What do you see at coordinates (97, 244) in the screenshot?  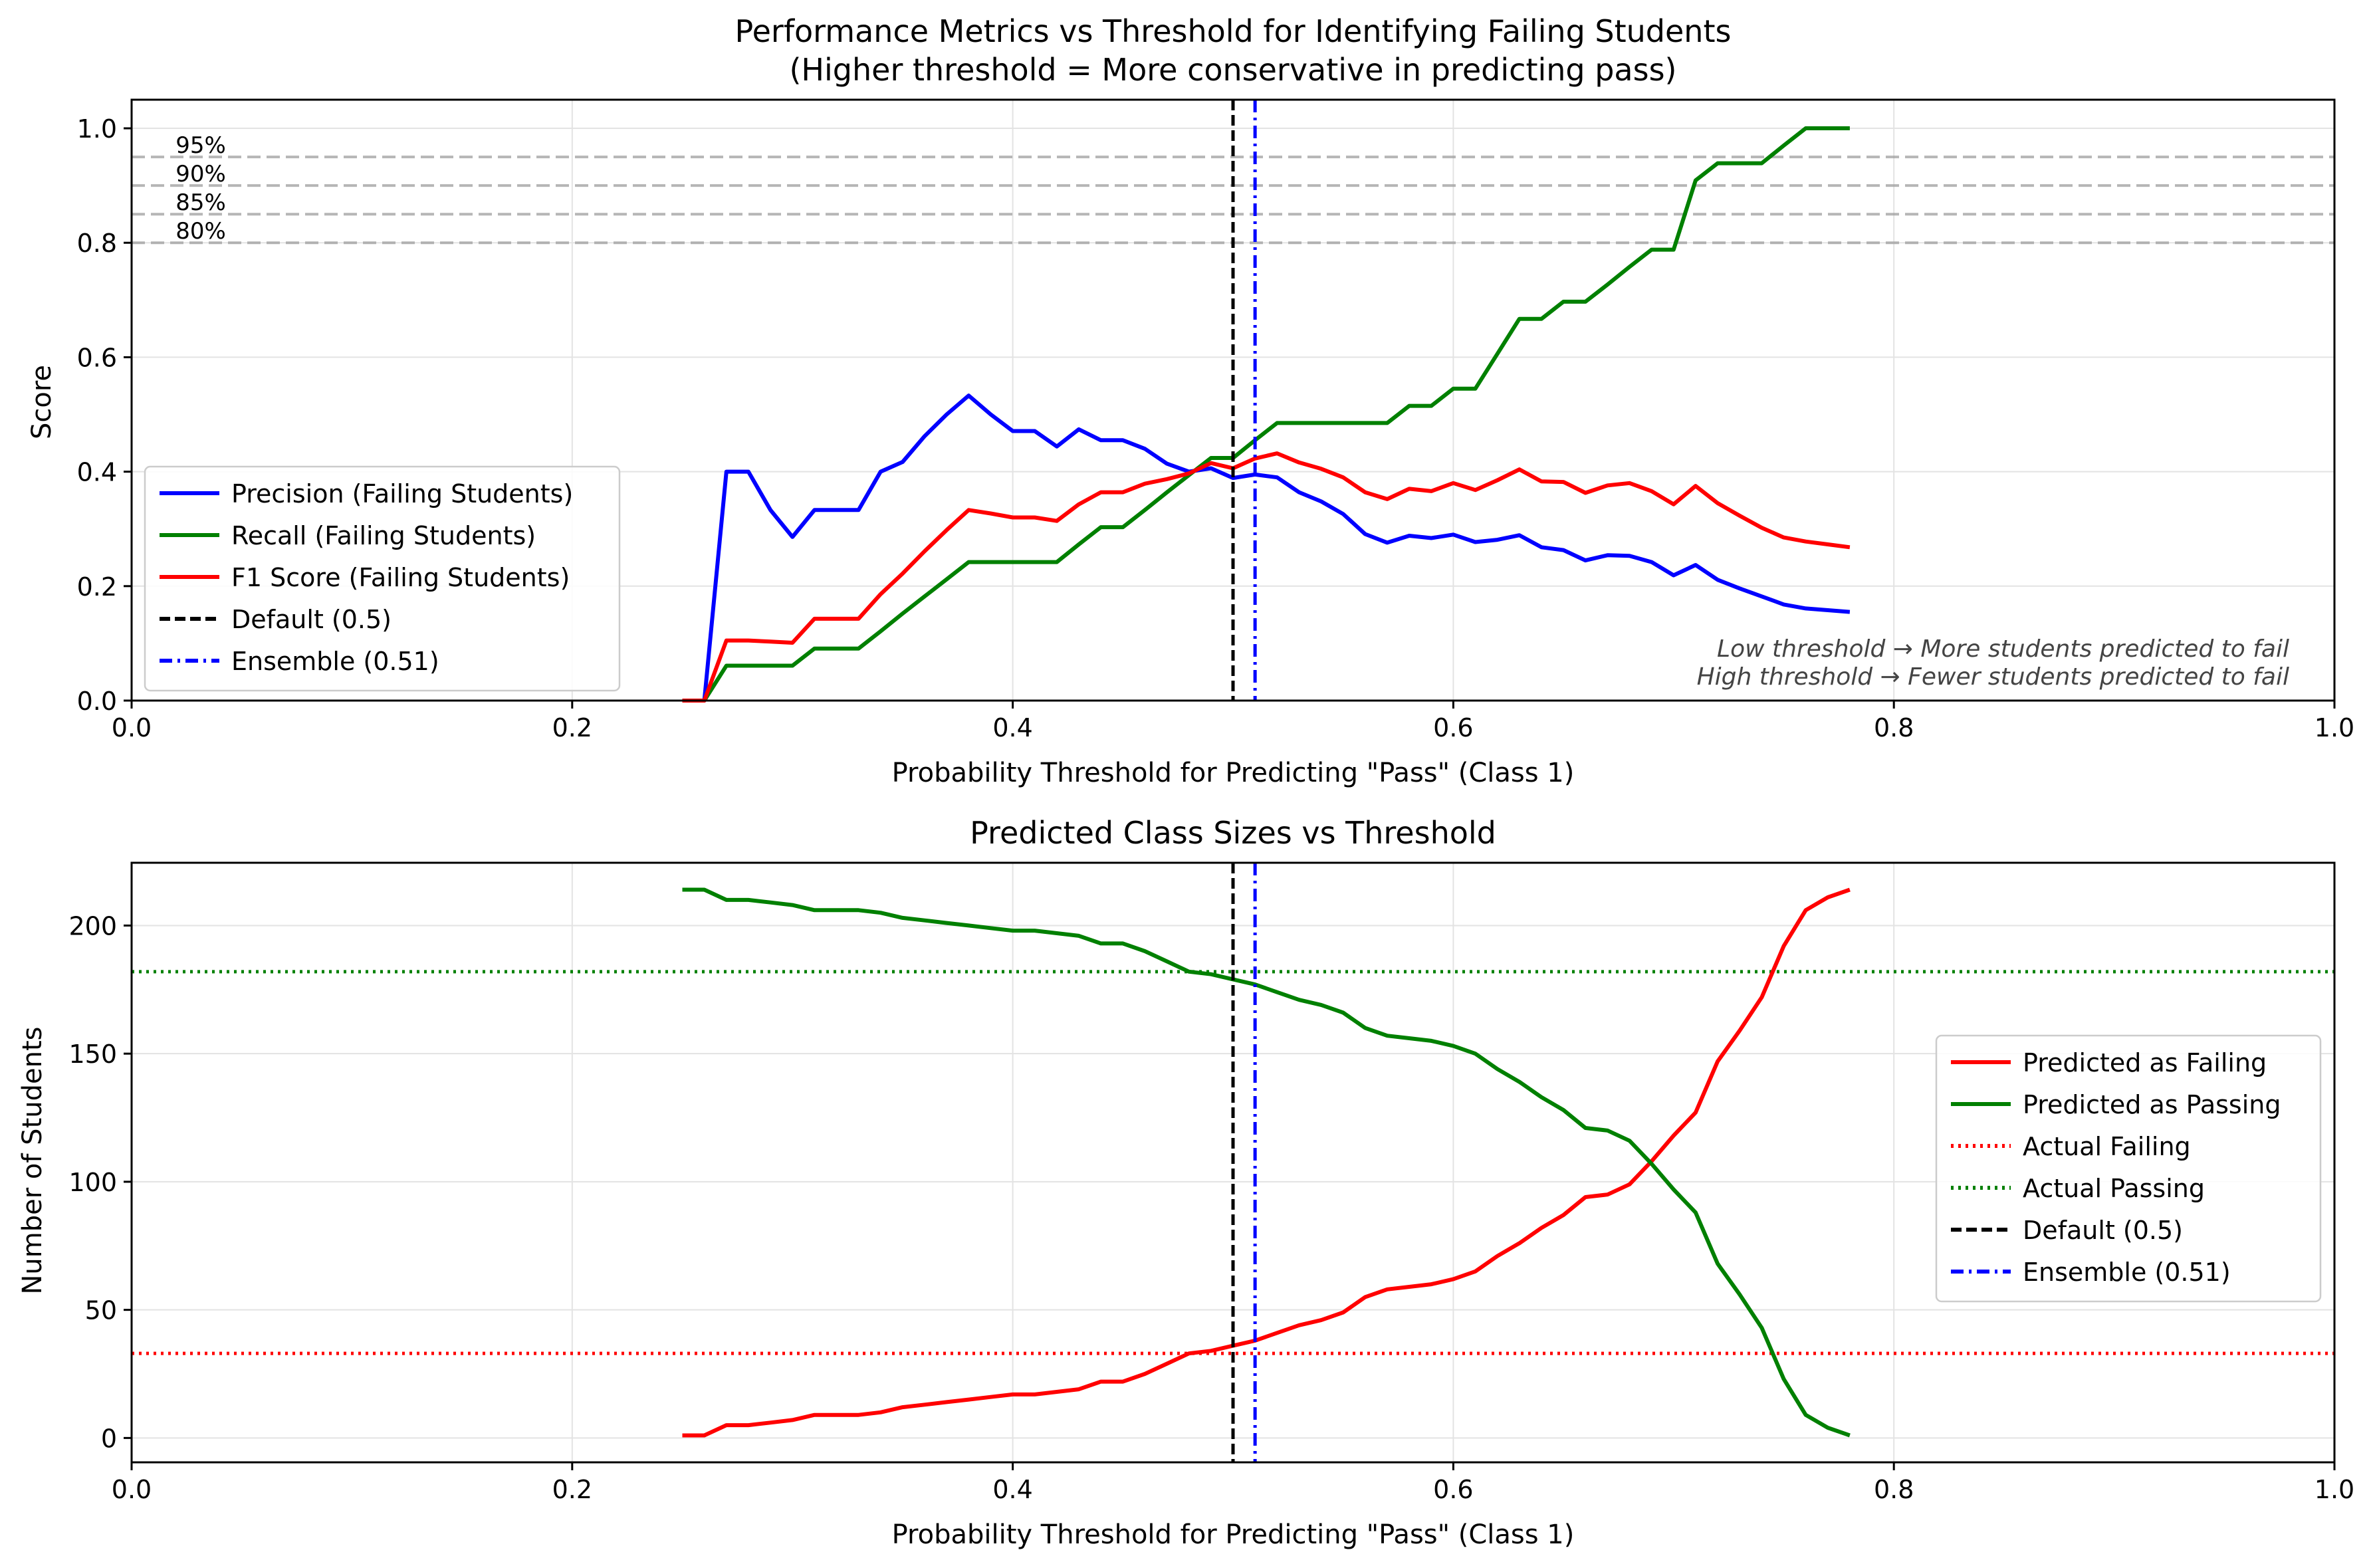 I see `y-tick-label: 0.8` at bounding box center [97, 244].